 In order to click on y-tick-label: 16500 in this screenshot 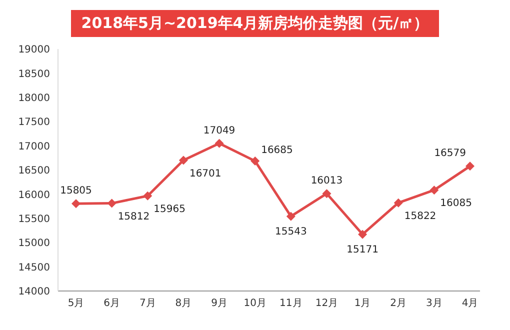, I will do `click(34, 171)`.